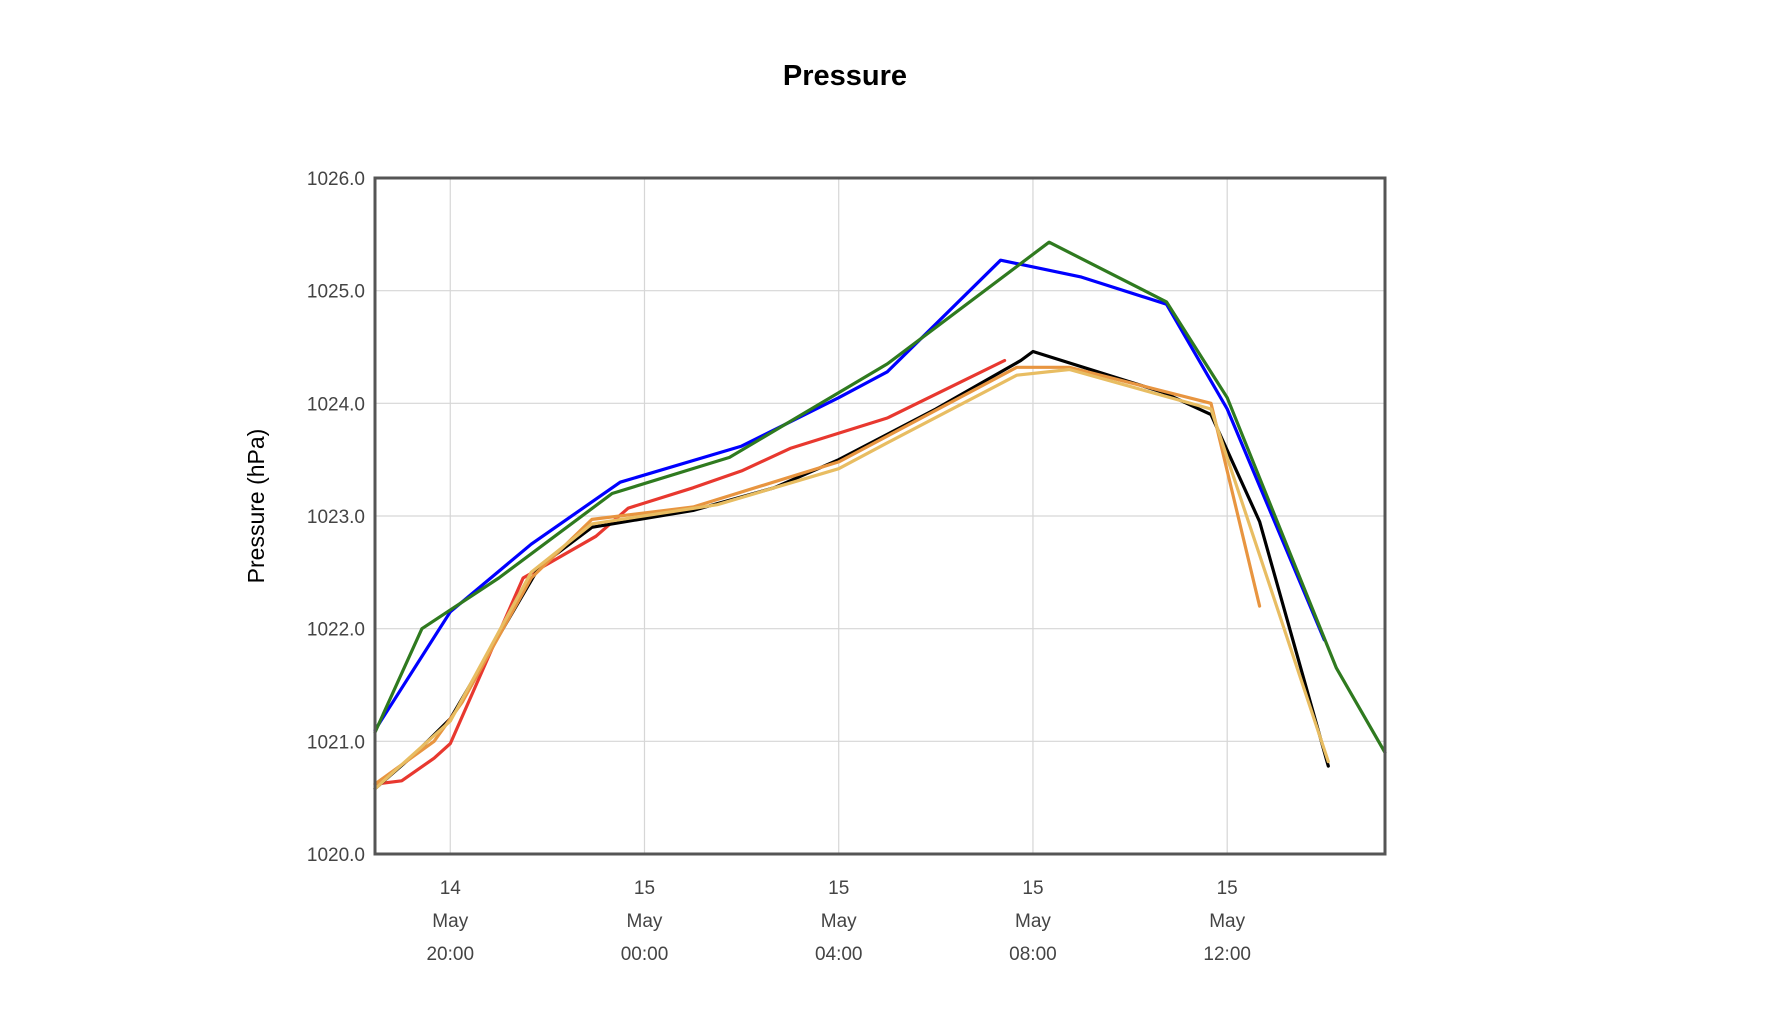 This screenshot has height=1024, width=1782. Describe the element at coordinates (336, 292) in the screenshot. I see `y-tick-label: 1025.0` at that location.